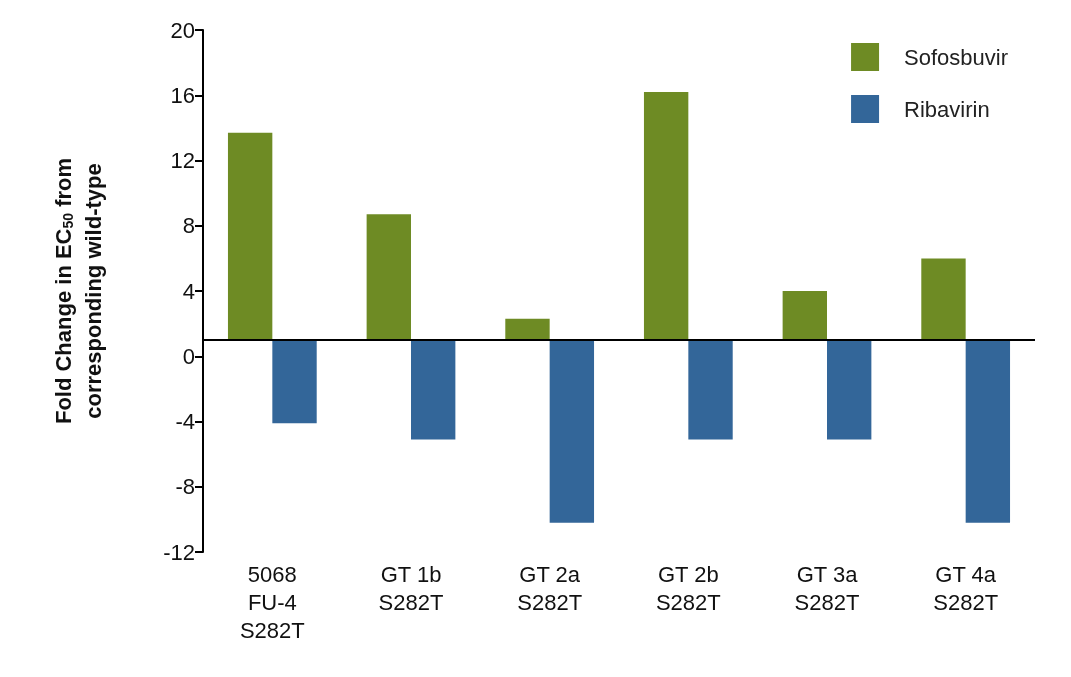 This screenshot has width=1071, height=677. I want to click on y-tick-label: 16, so click(182, 95).